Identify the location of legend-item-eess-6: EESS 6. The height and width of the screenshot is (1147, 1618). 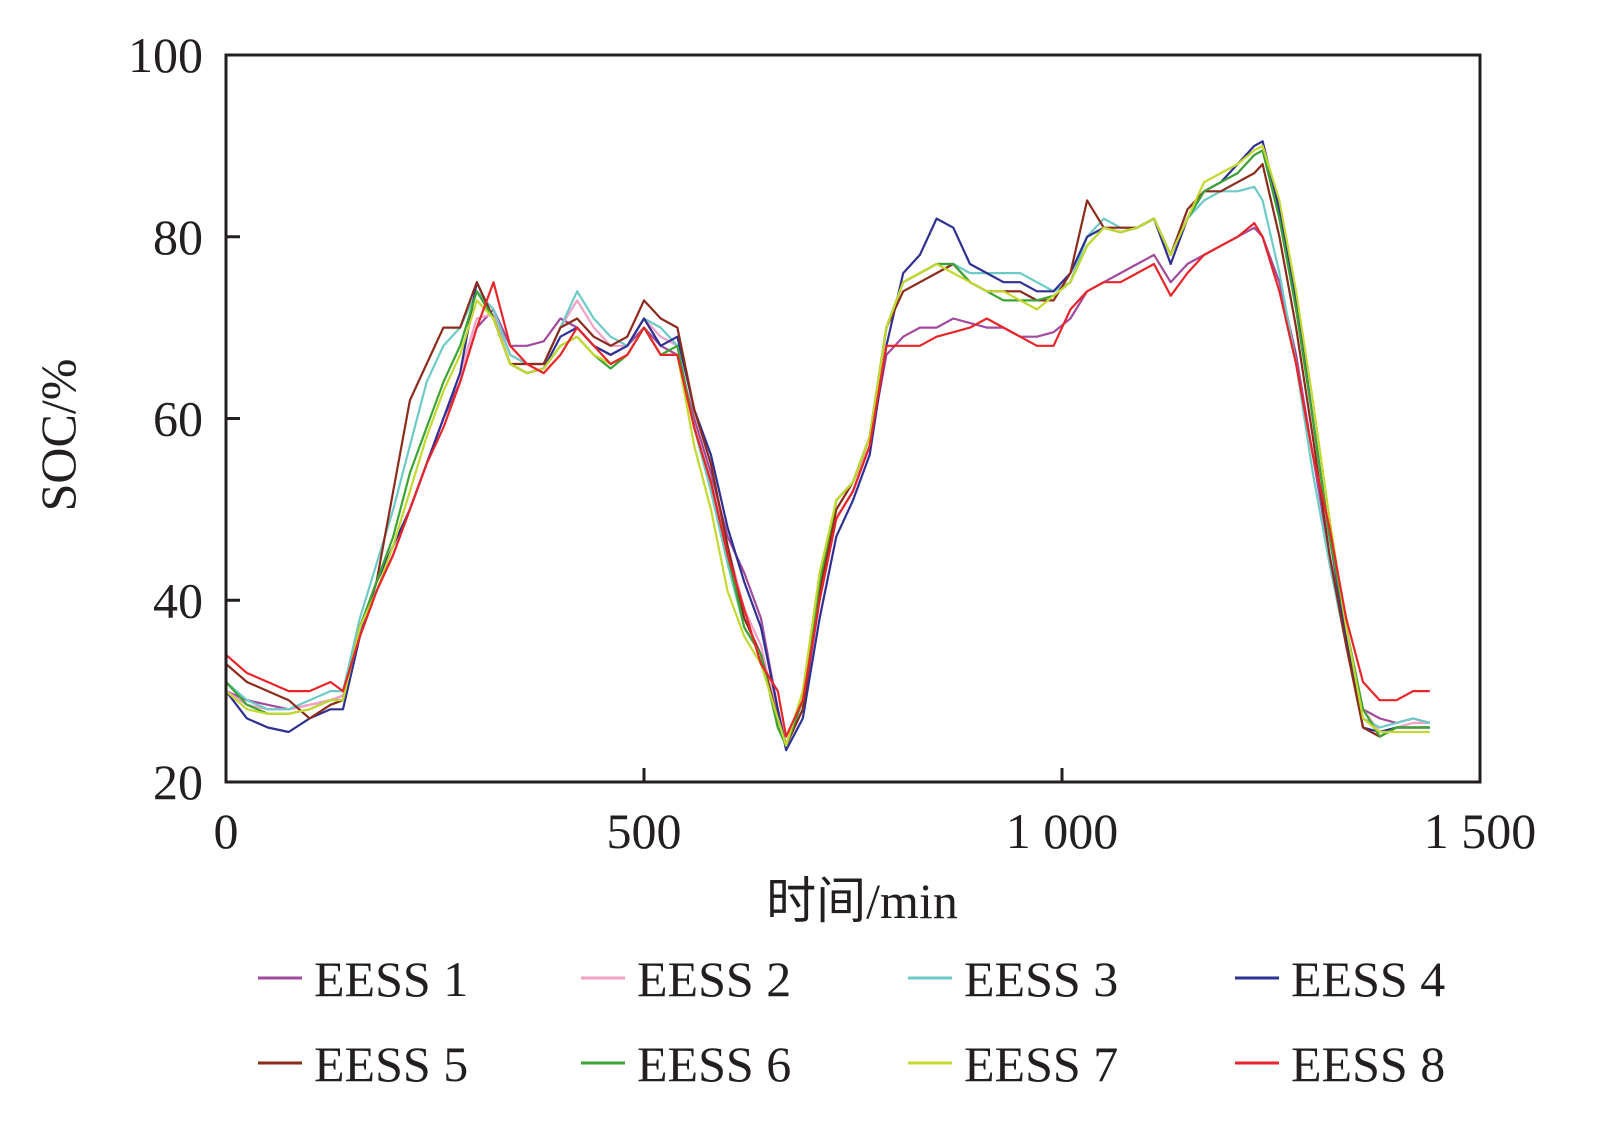
(686, 1064).